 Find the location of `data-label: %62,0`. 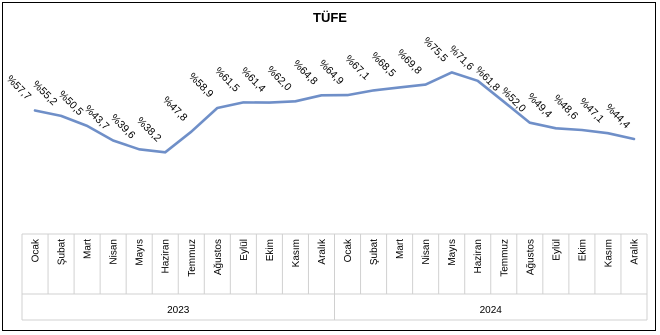

data-label: %62,0 is located at coordinates (279, 79).